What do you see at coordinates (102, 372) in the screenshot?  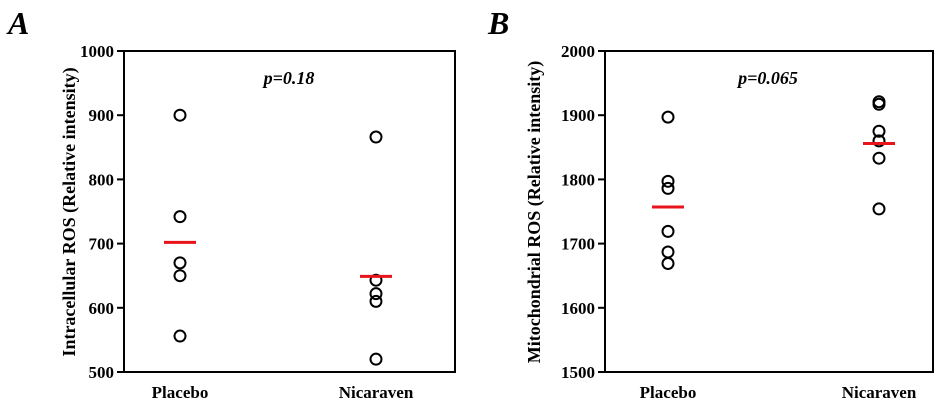 I see `y-tick-label: 500` at bounding box center [102, 372].